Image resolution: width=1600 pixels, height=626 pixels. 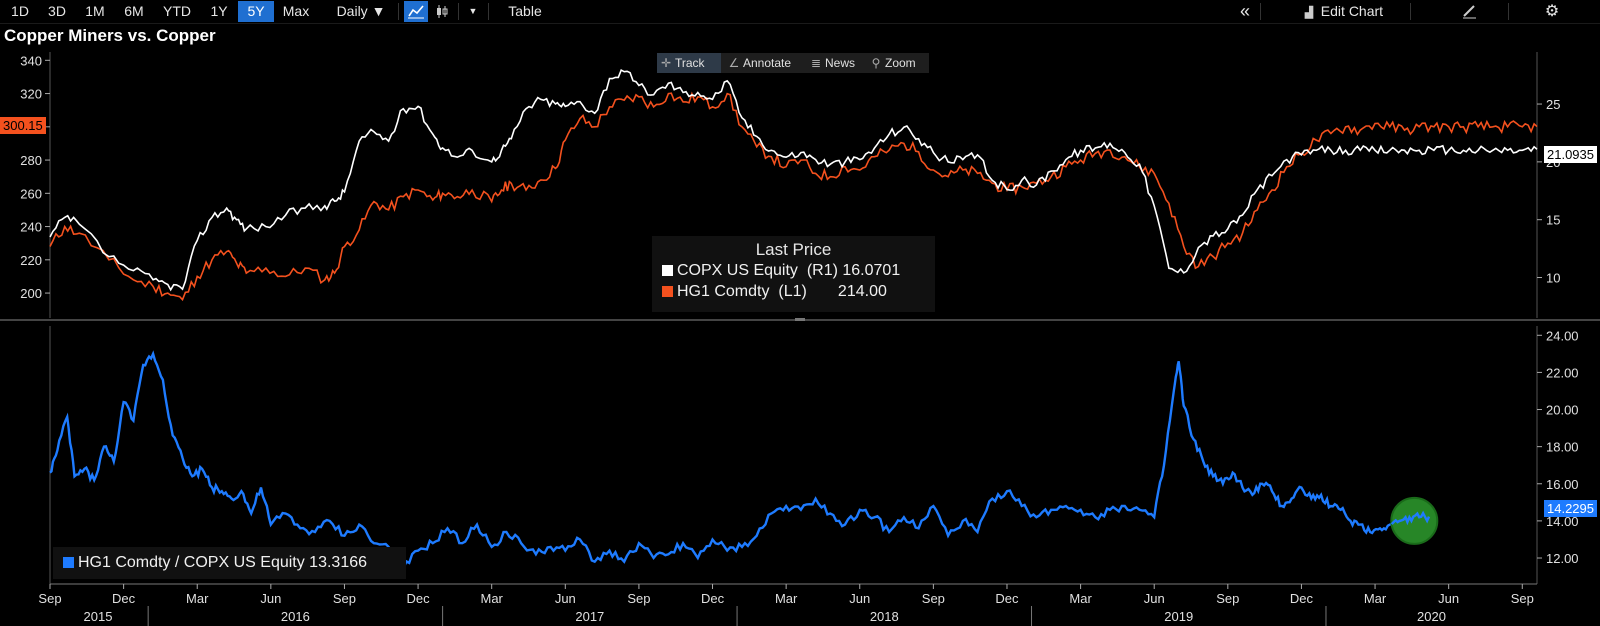 What do you see at coordinates (110, 35) in the screenshot?
I see `chart-title: Copper Miners vs. Copper` at bounding box center [110, 35].